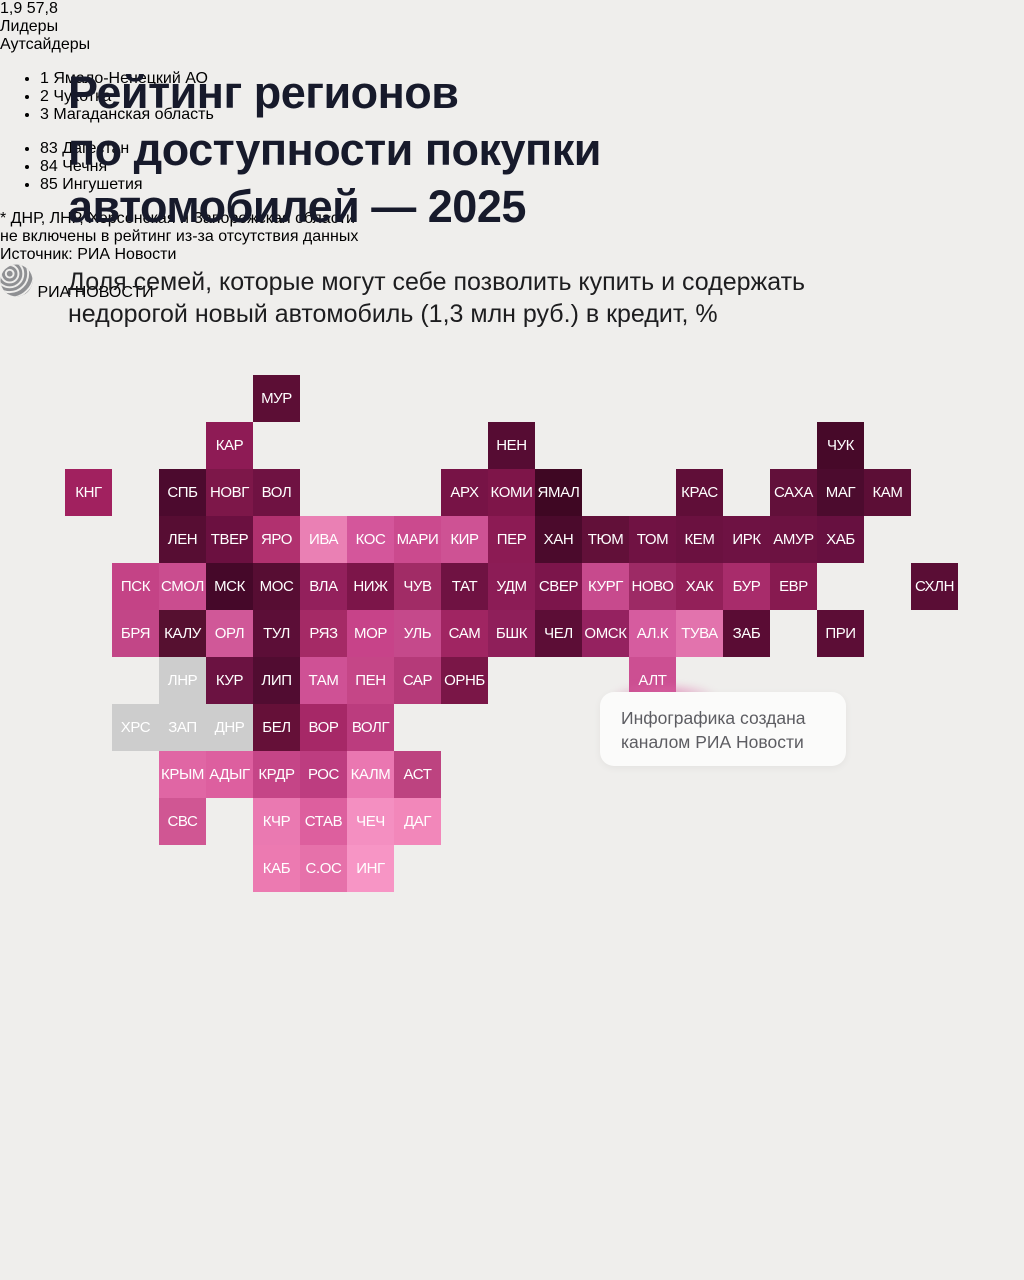  I want to click on region-tile-ТВЕР: ТВЕР, so click(229, 539).